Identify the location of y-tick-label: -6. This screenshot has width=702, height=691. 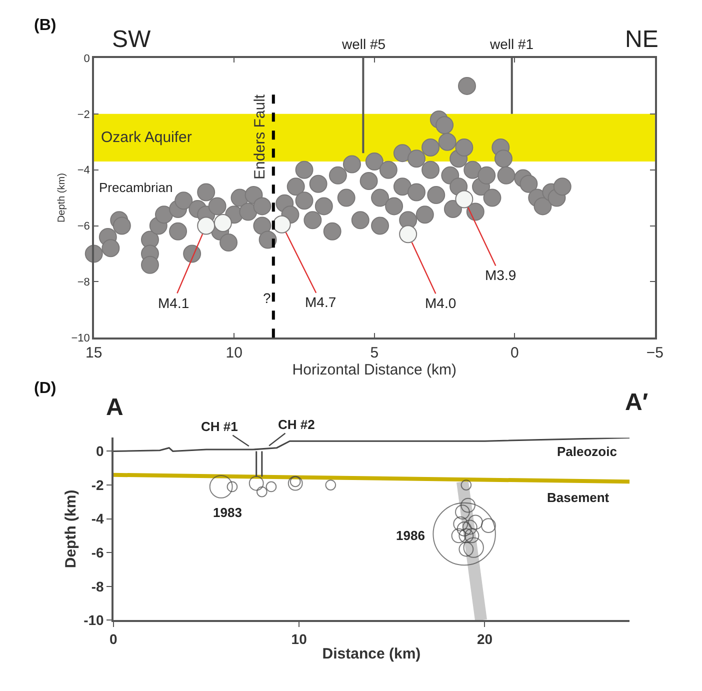
(97, 552).